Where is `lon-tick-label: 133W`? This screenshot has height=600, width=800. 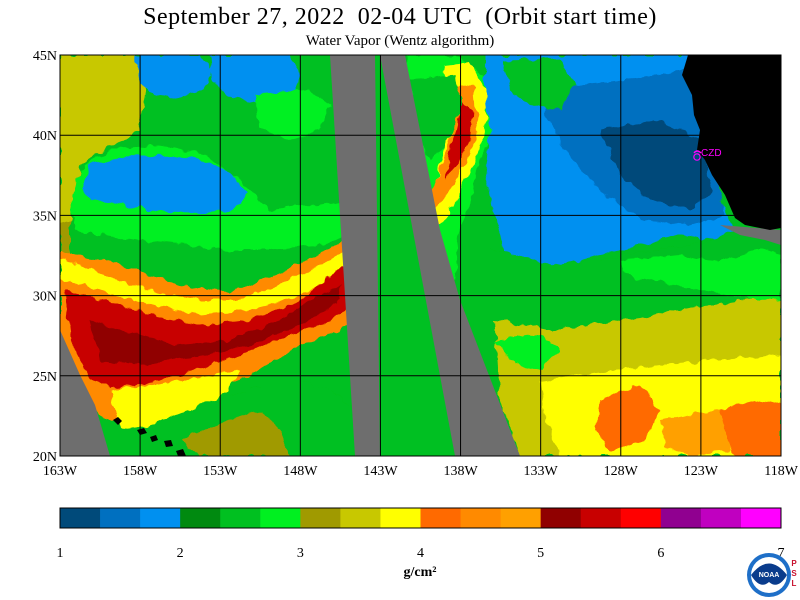 lon-tick-label: 133W is located at coordinates (541, 471).